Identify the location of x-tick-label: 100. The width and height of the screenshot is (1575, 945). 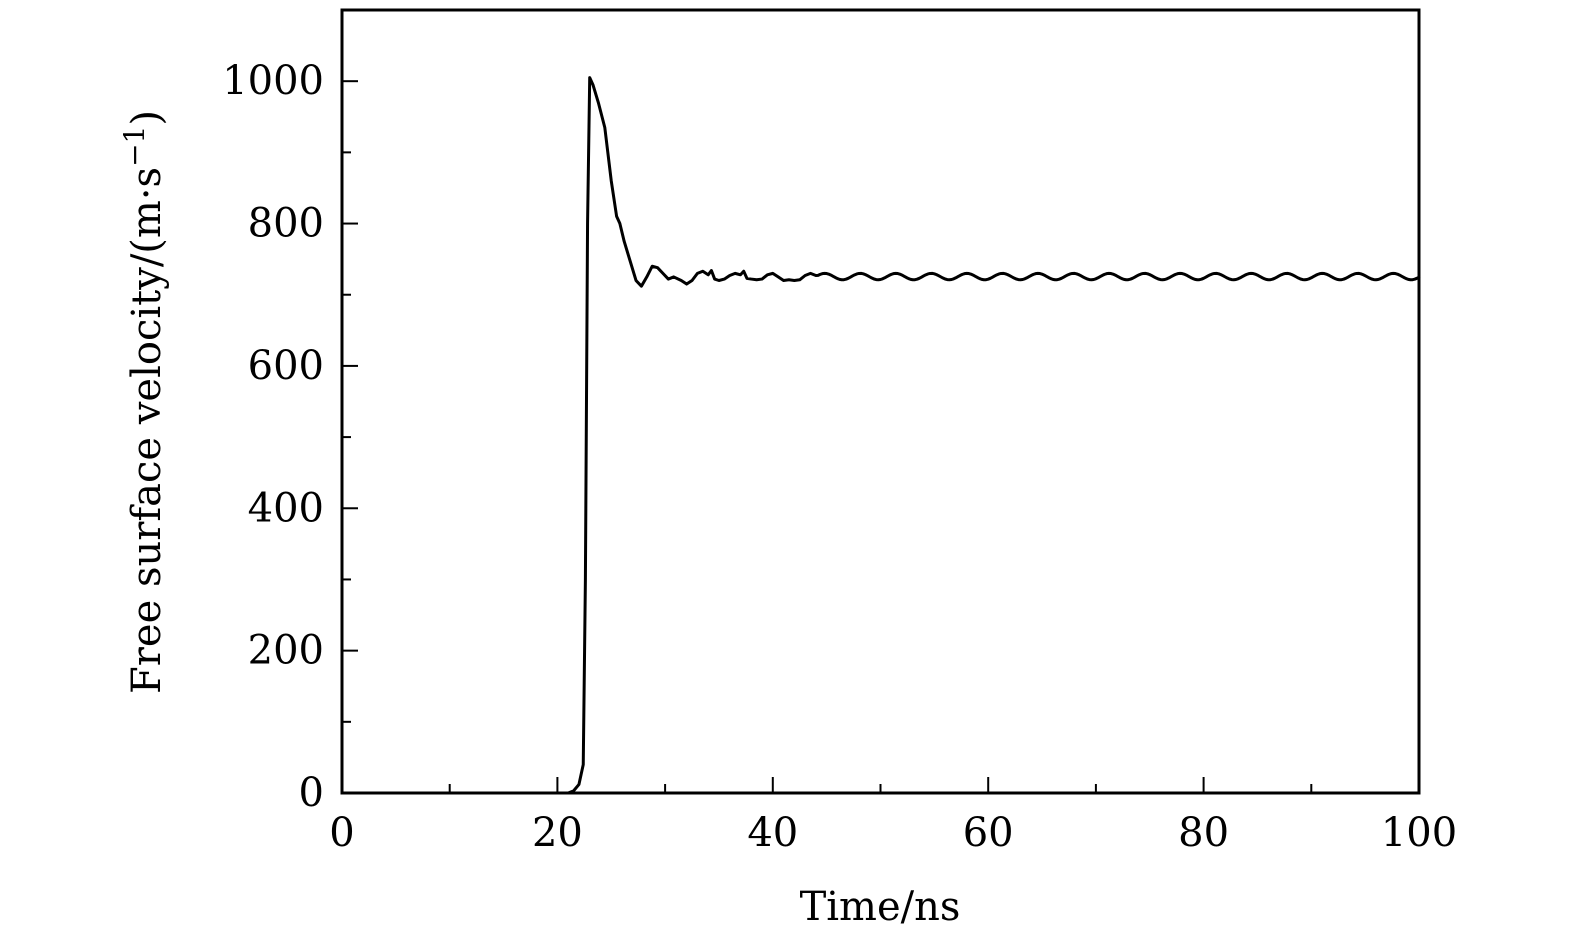
(1419, 833).